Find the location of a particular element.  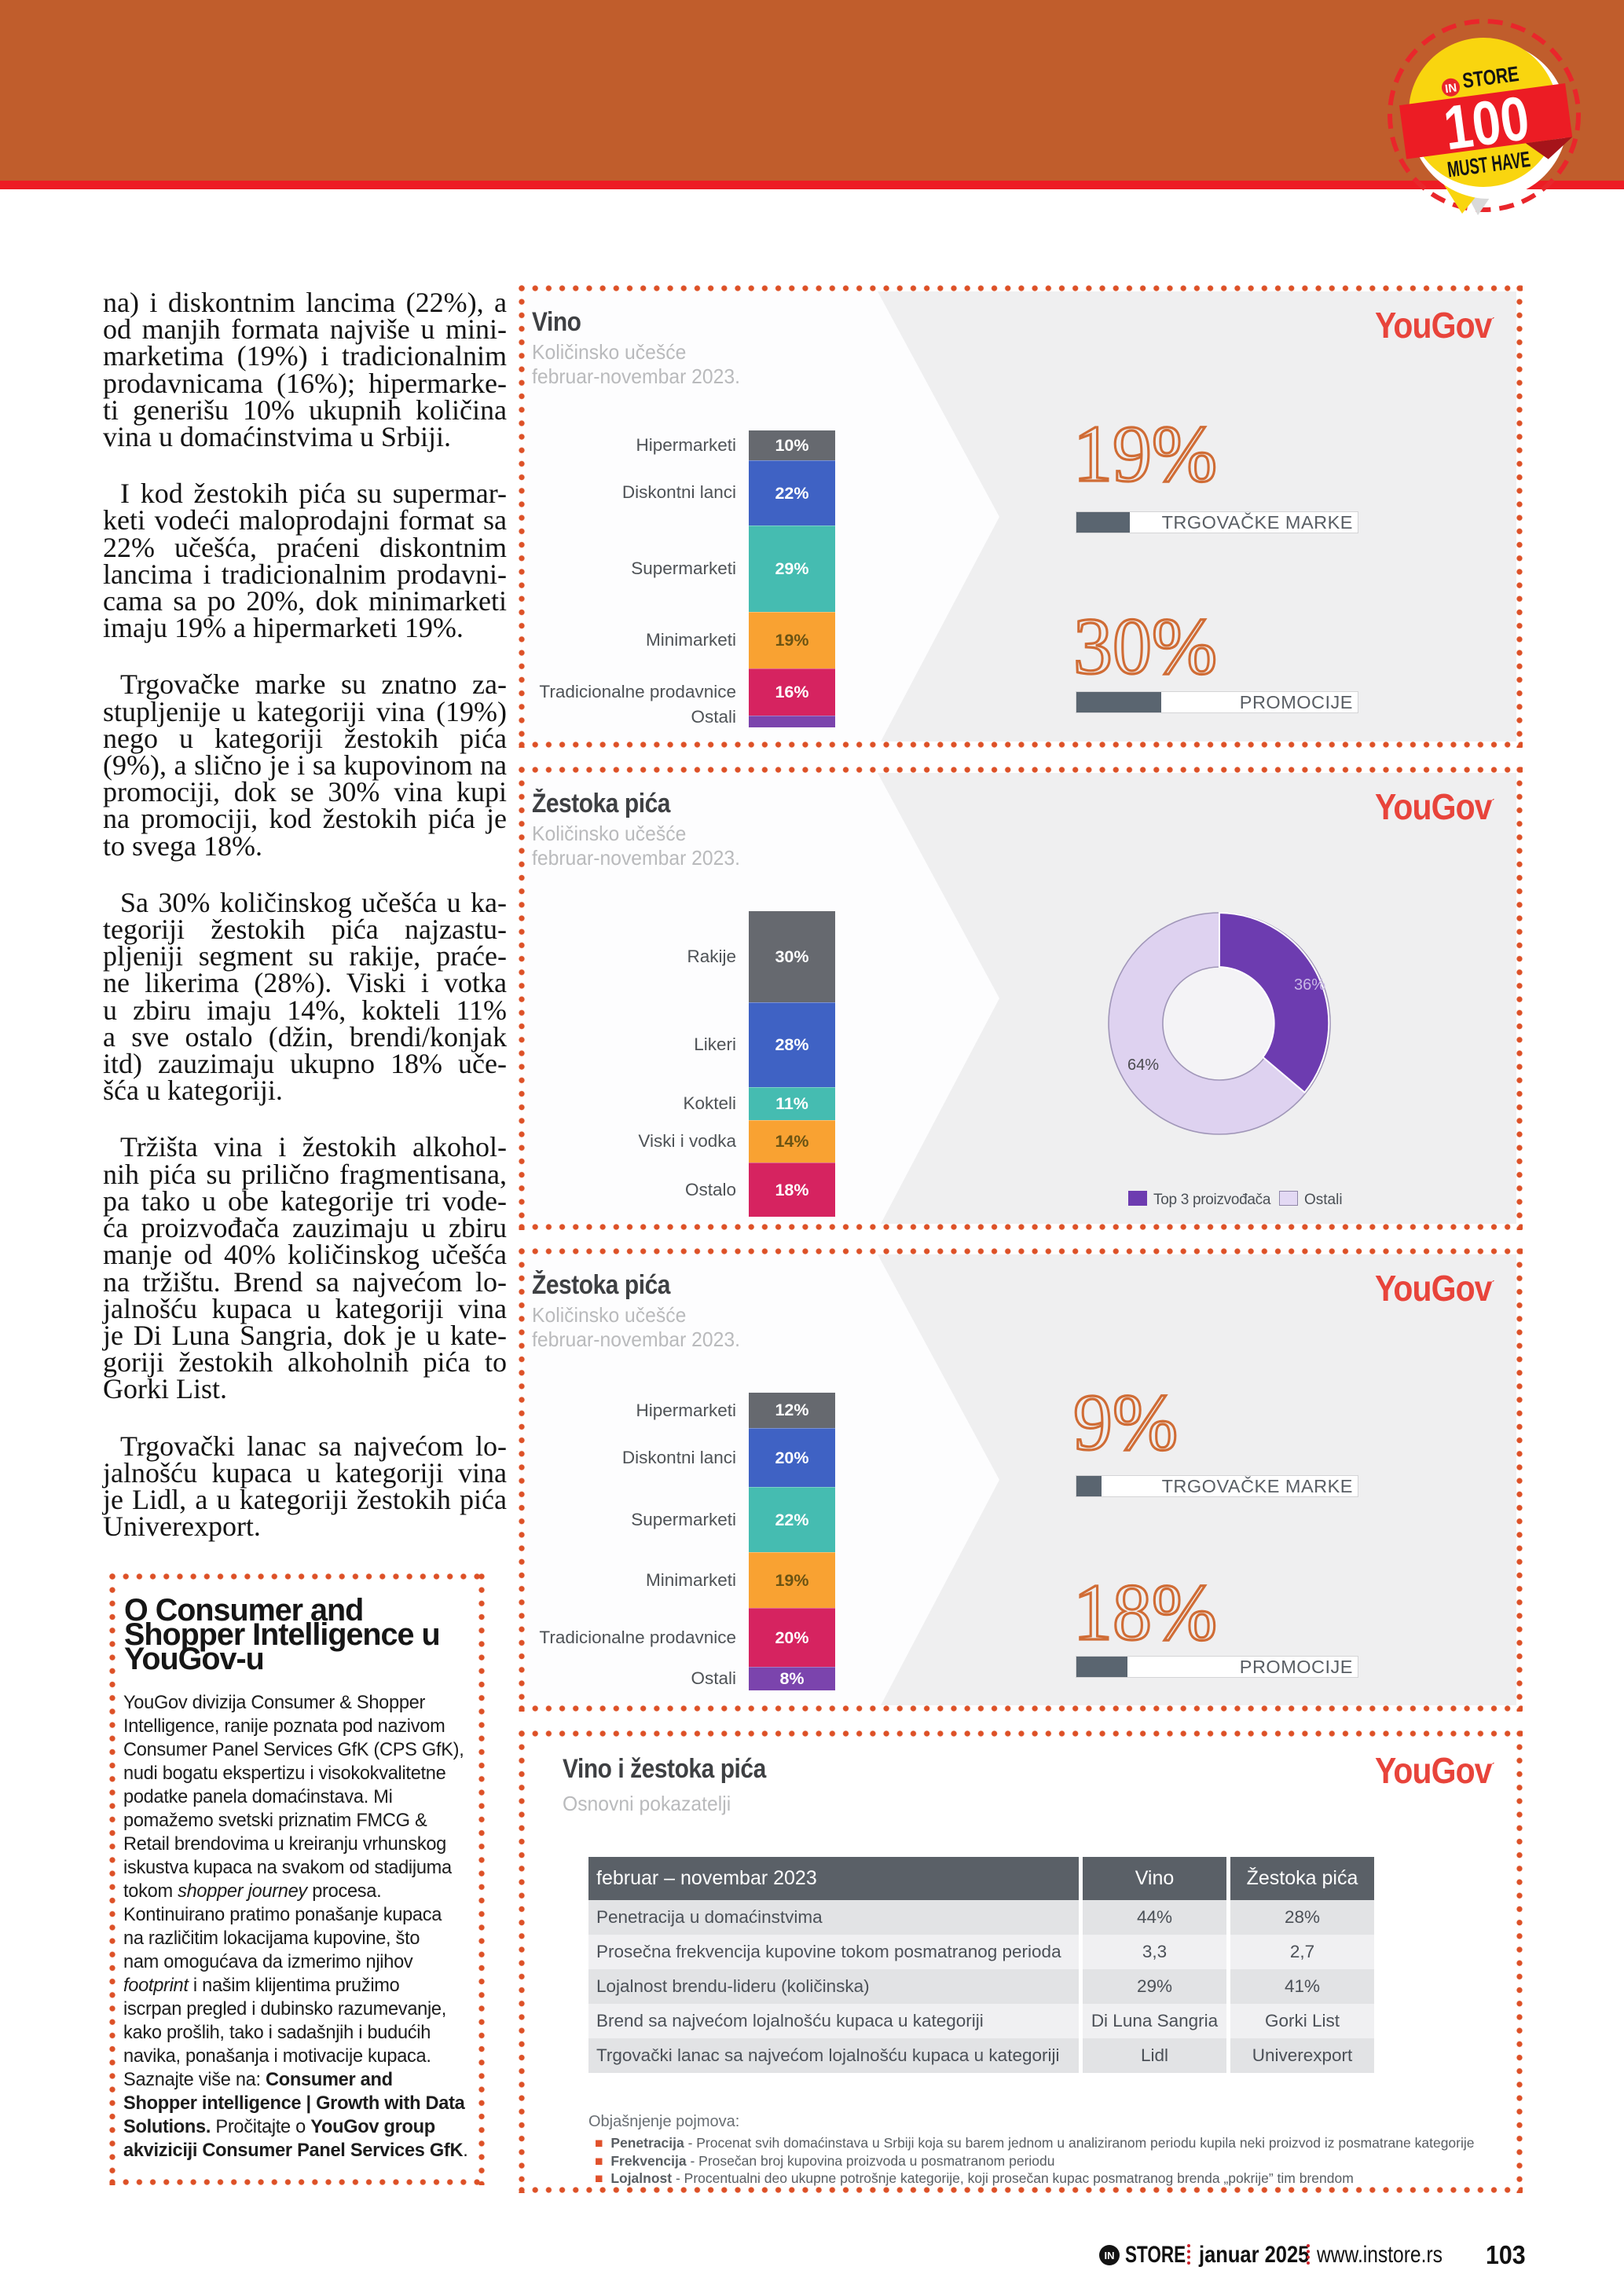

svg-text: 64% is located at coordinates (1143, 1065).